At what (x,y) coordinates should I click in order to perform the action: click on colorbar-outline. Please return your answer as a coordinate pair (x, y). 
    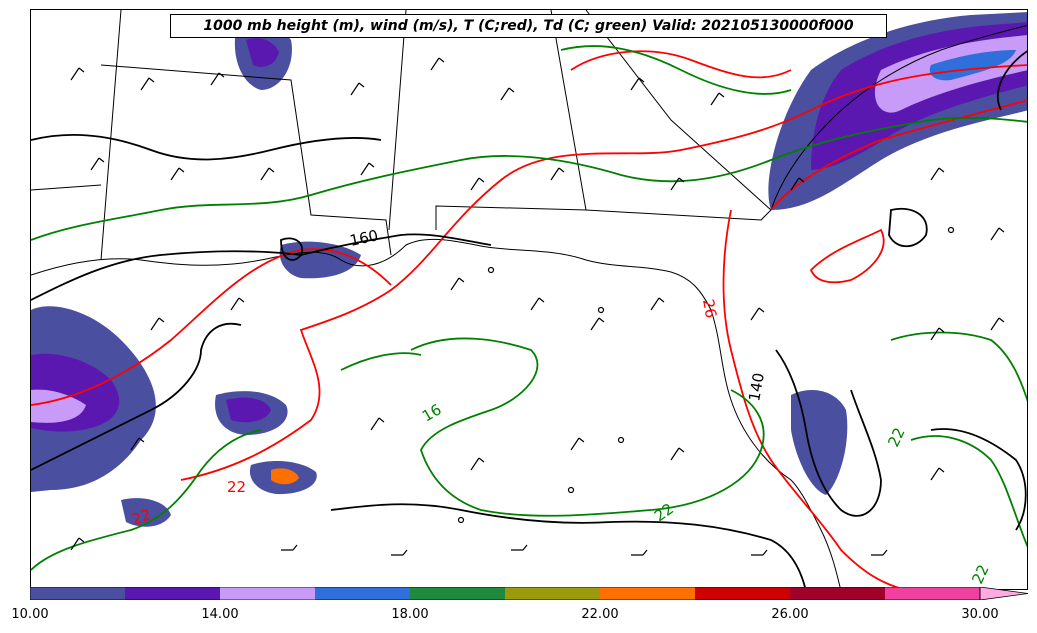
    Looking at the image, I should click on (505, 593).